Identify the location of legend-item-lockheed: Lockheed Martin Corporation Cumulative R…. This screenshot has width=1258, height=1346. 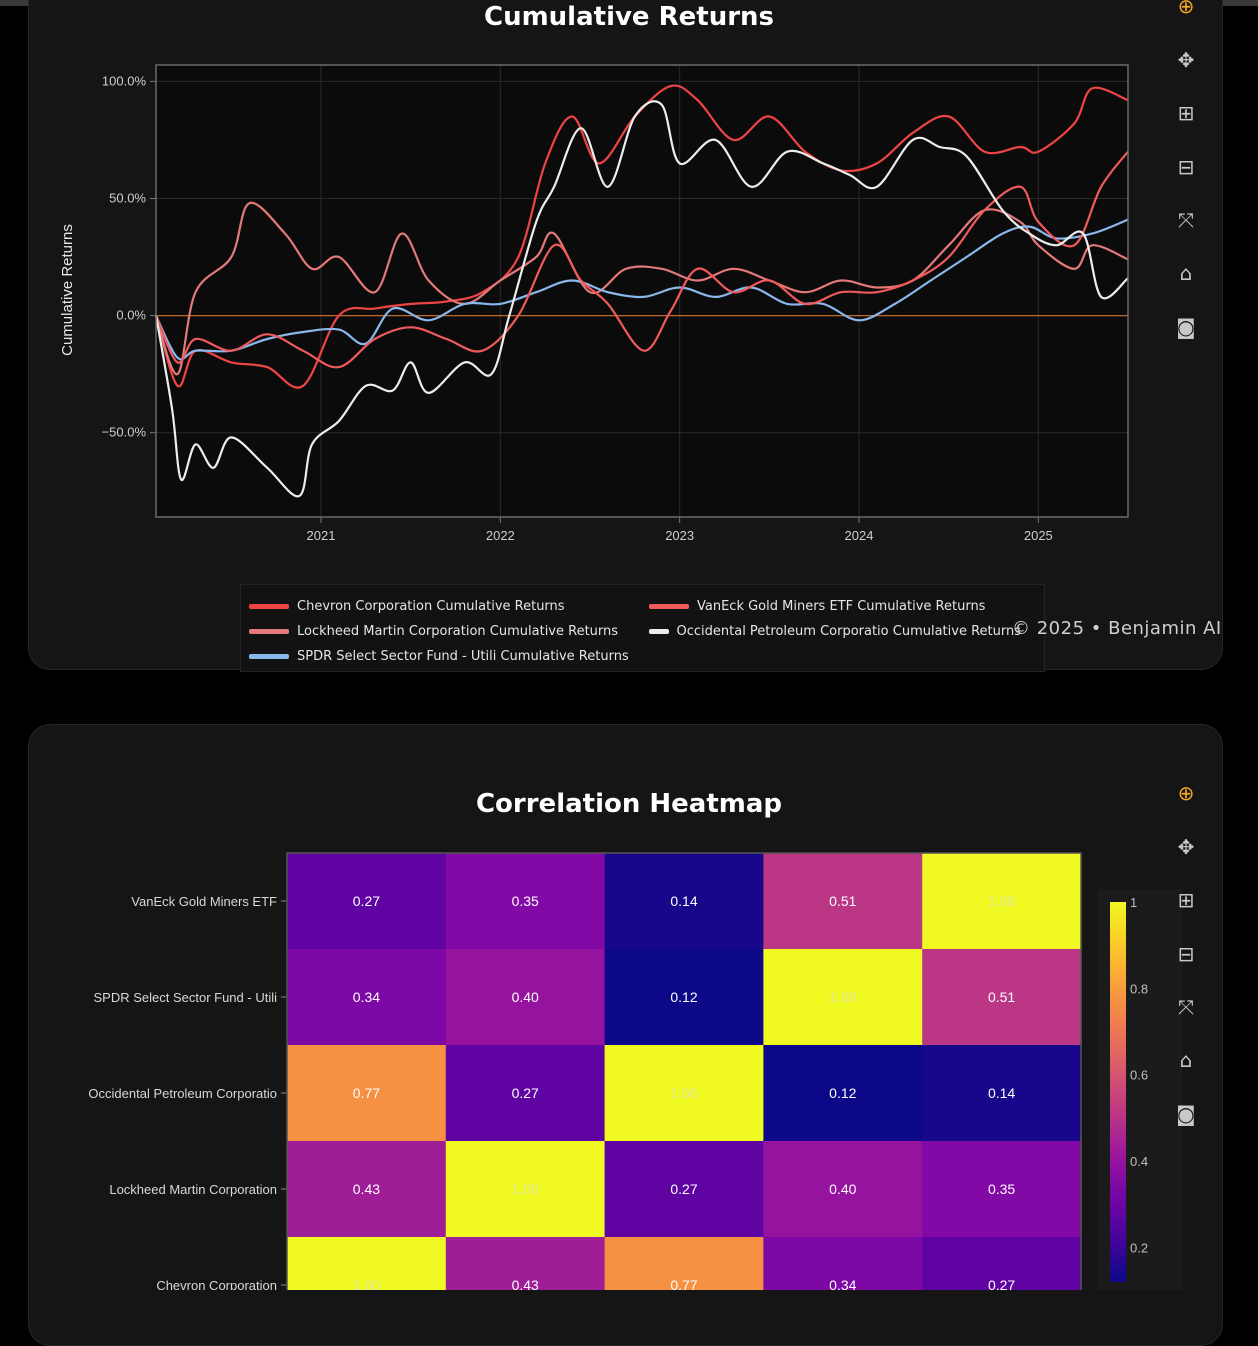
(433, 631).